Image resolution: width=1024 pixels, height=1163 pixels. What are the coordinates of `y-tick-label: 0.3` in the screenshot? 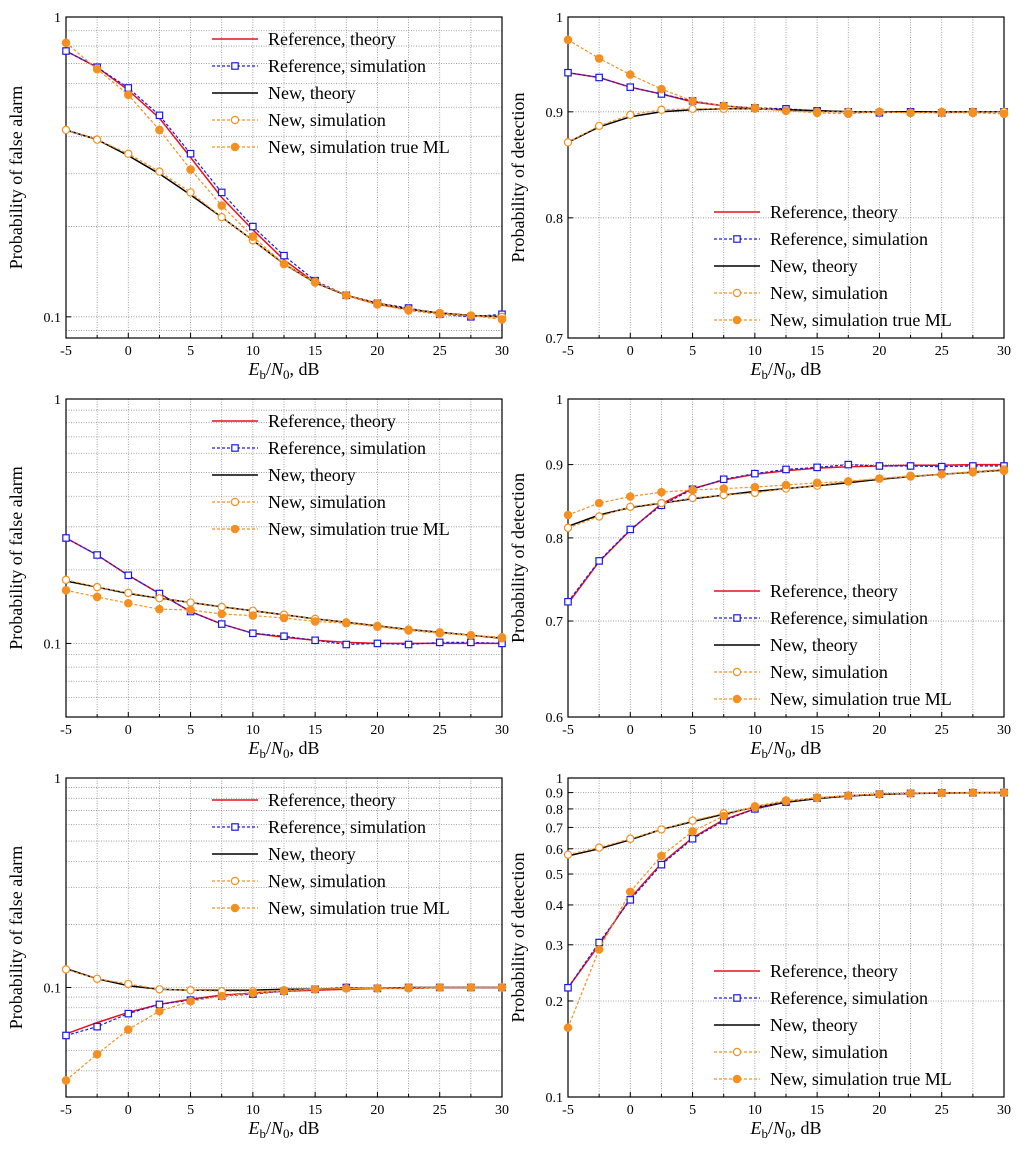 It's located at (555, 946).